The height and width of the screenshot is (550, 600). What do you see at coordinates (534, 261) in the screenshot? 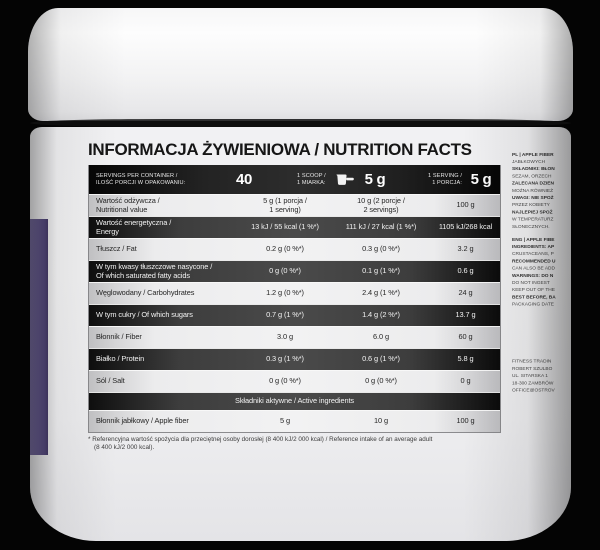
I see `side-text-line: RECOMMENDED U` at bounding box center [534, 261].